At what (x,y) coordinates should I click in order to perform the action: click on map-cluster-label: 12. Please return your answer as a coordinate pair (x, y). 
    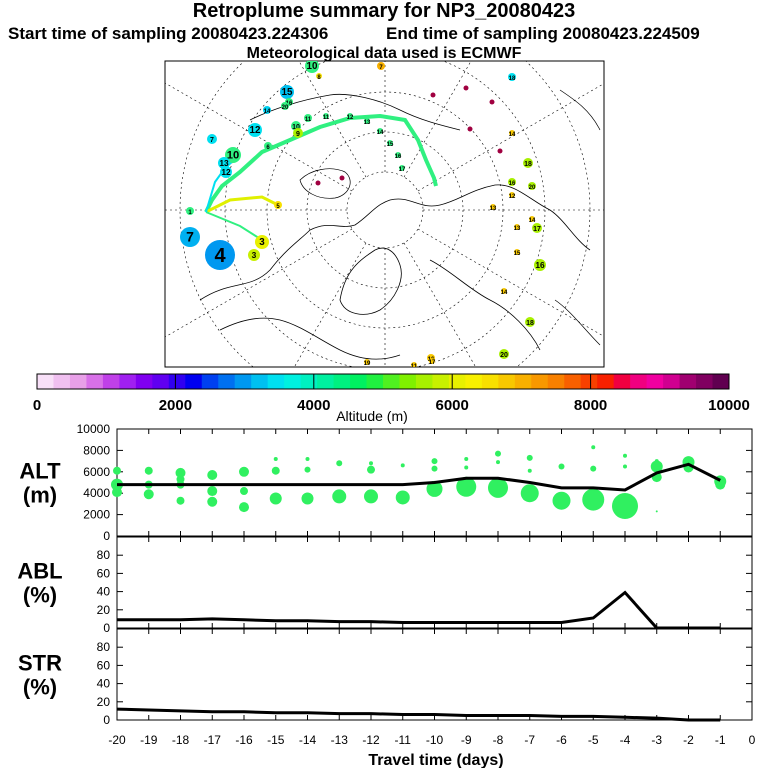
    Looking at the image, I should click on (255, 130).